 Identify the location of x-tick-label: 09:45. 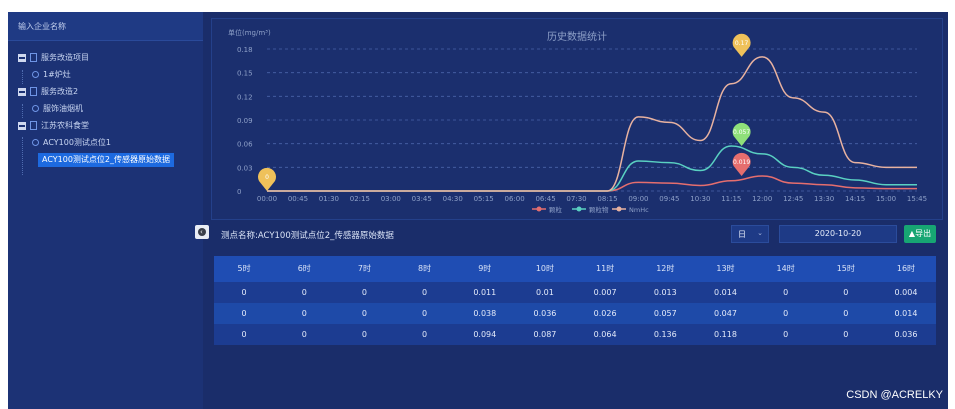
(669, 199).